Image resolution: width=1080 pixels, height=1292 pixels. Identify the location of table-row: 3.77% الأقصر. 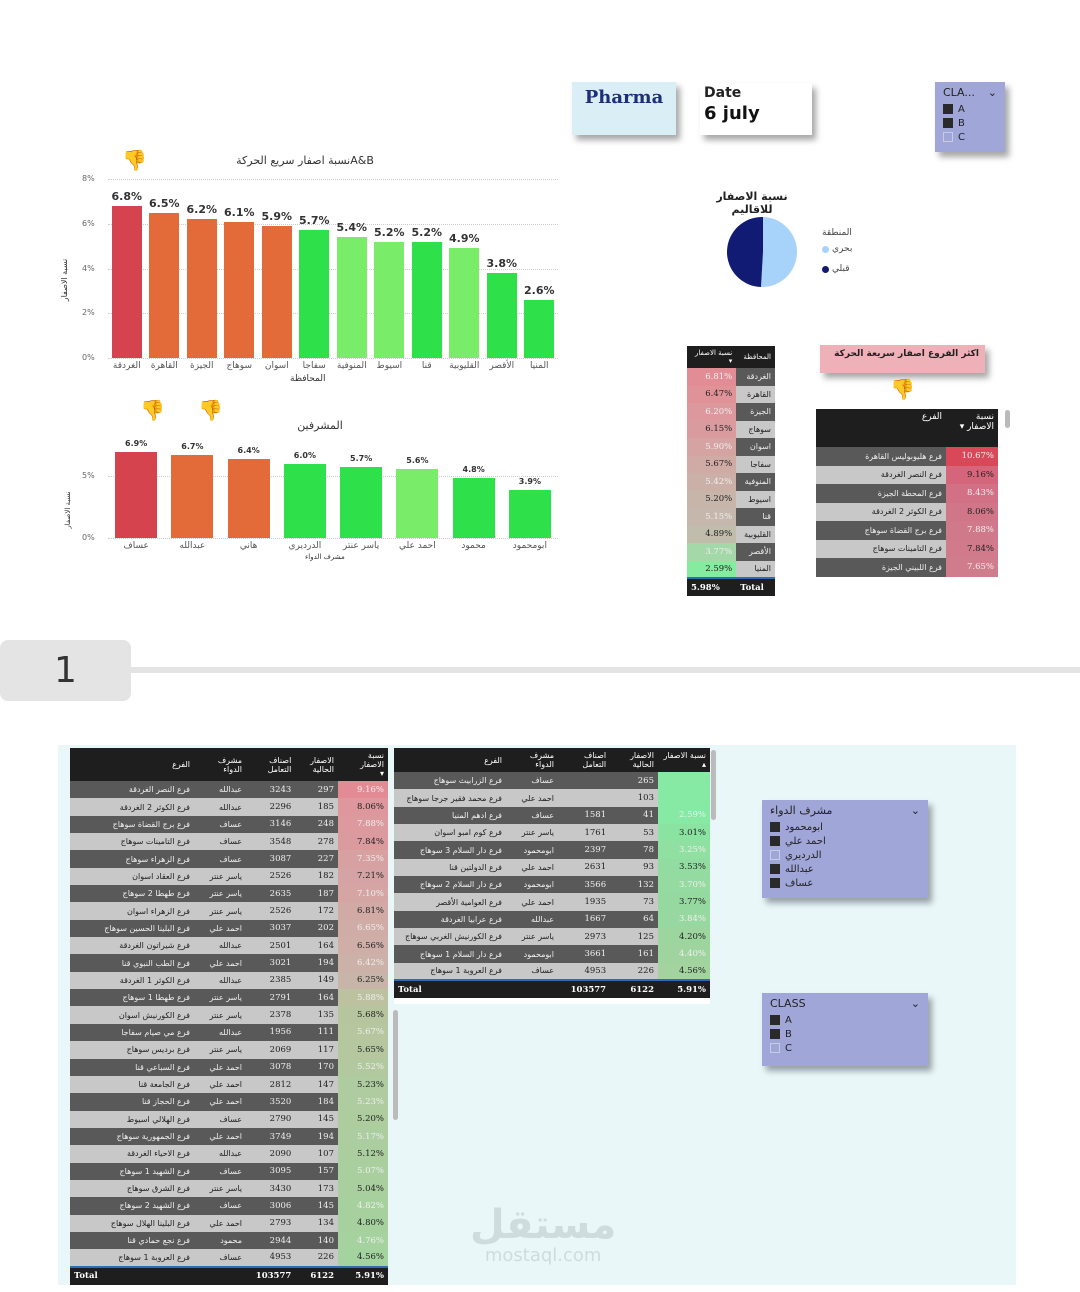
(731, 552).